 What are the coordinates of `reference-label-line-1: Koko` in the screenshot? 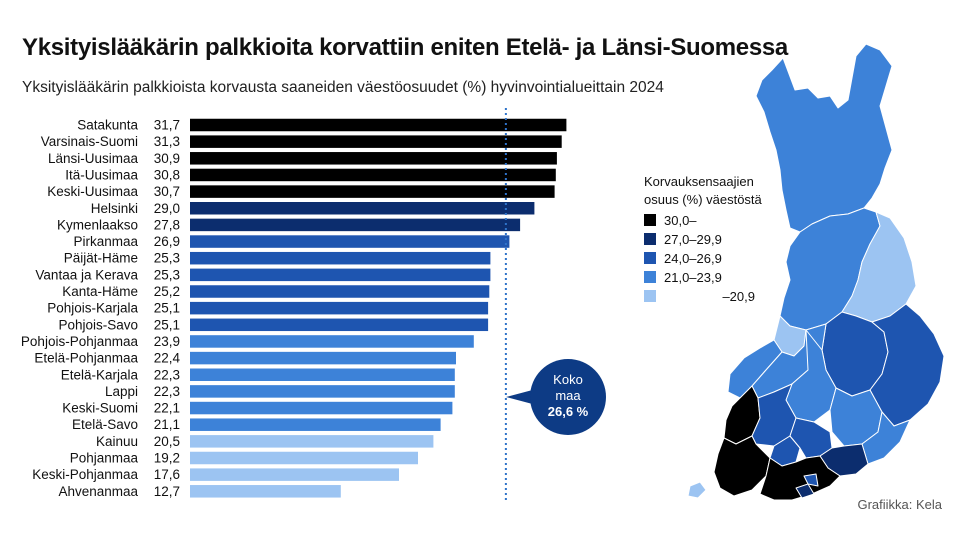 It's located at (568, 379).